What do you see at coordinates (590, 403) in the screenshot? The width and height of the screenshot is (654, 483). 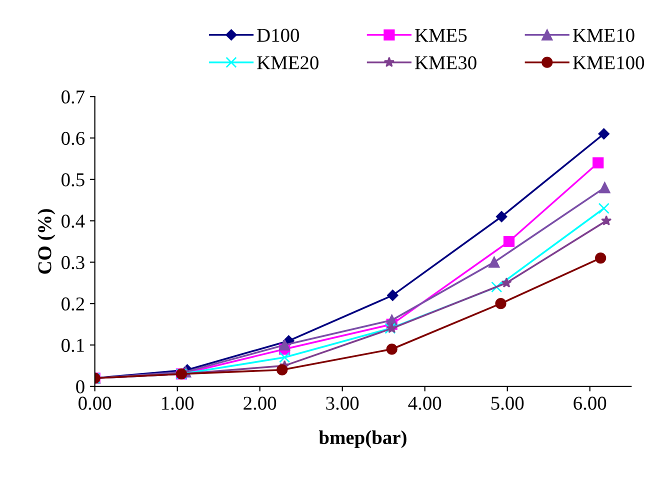 I see `x-tick-label: 6.00` at bounding box center [590, 403].